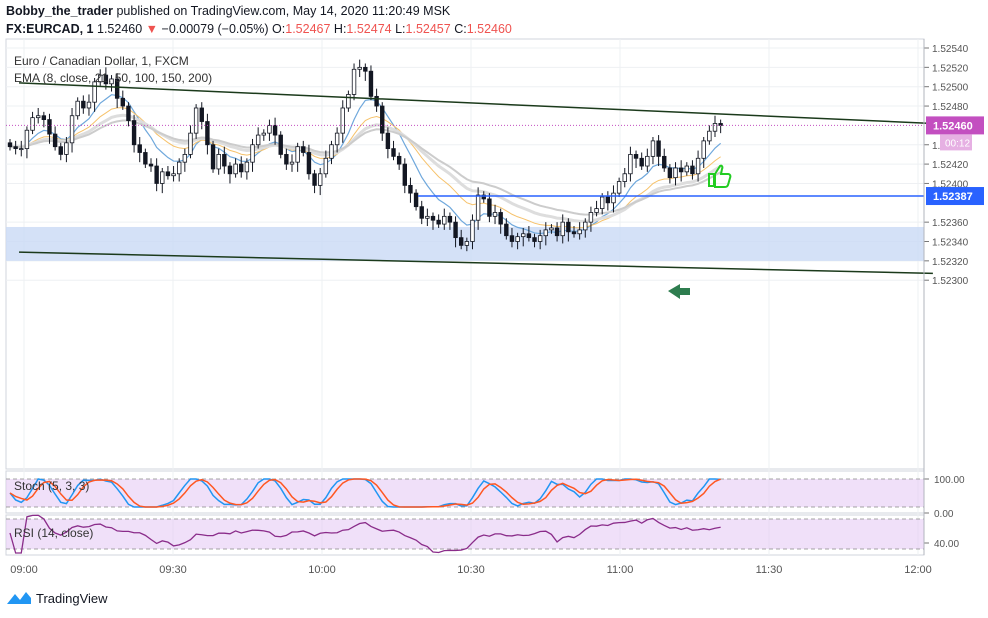  What do you see at coordinates (72, 598) in the screenshot?
I see `brand-name: TradingView` at bounding box center [72, 598].